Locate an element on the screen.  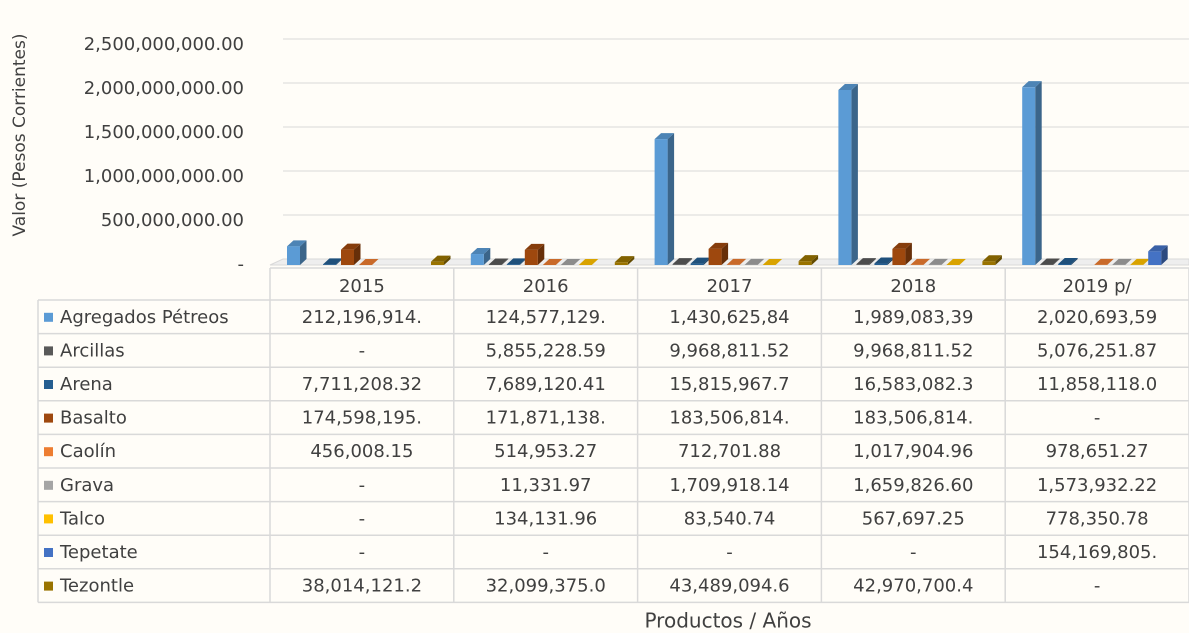
table-cell: 183,506,814. is located at coordinates (913, 418).